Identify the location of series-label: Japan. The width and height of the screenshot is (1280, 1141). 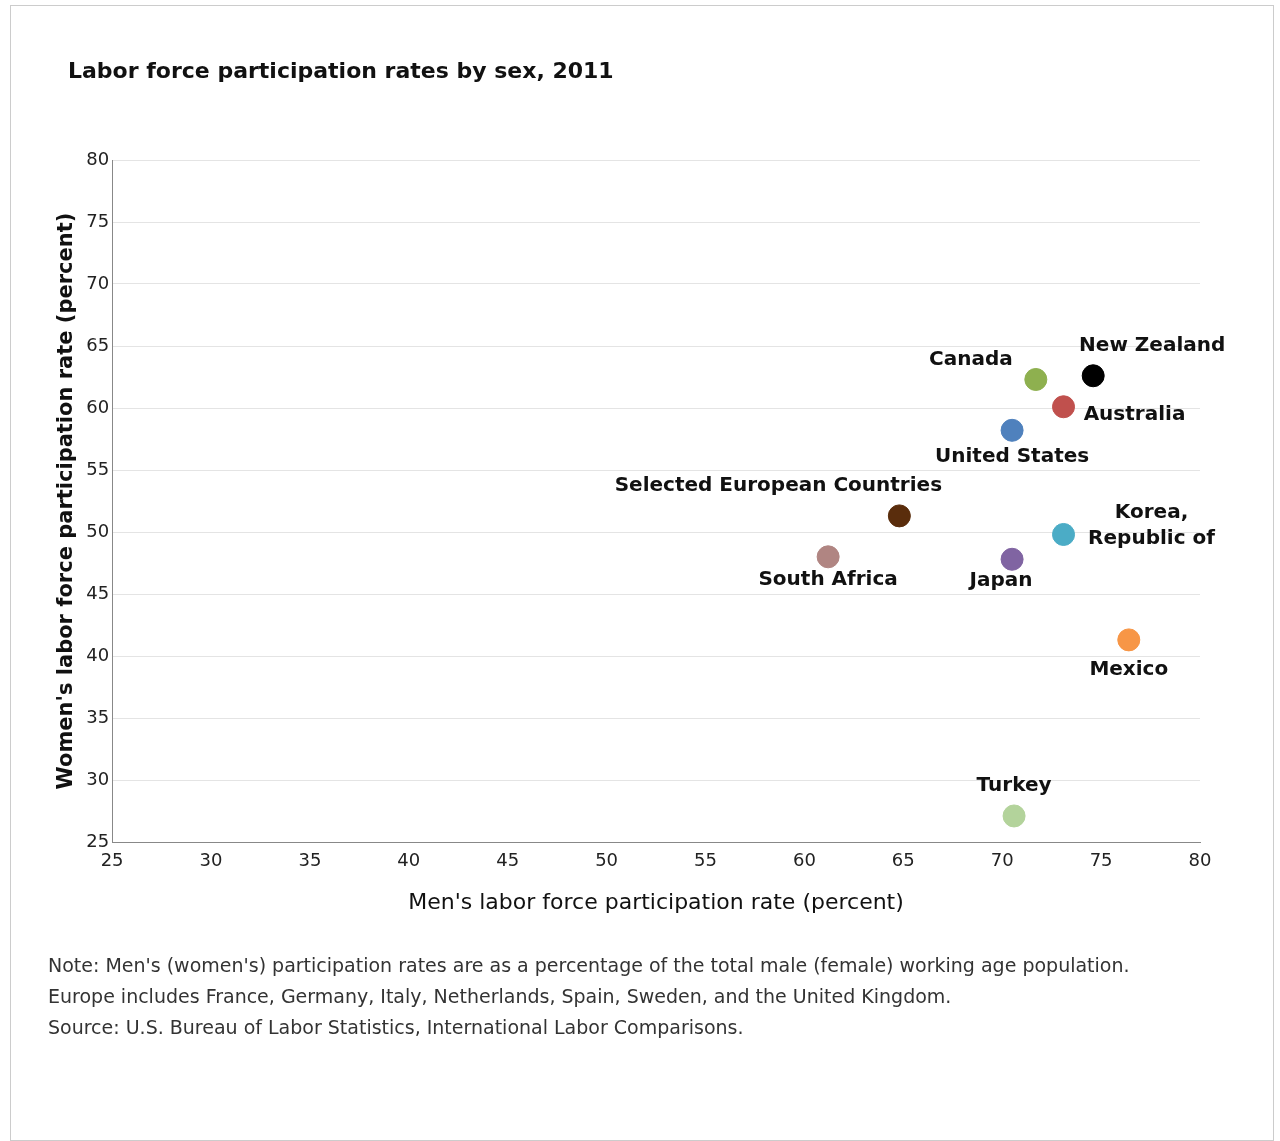
(1000, 579).